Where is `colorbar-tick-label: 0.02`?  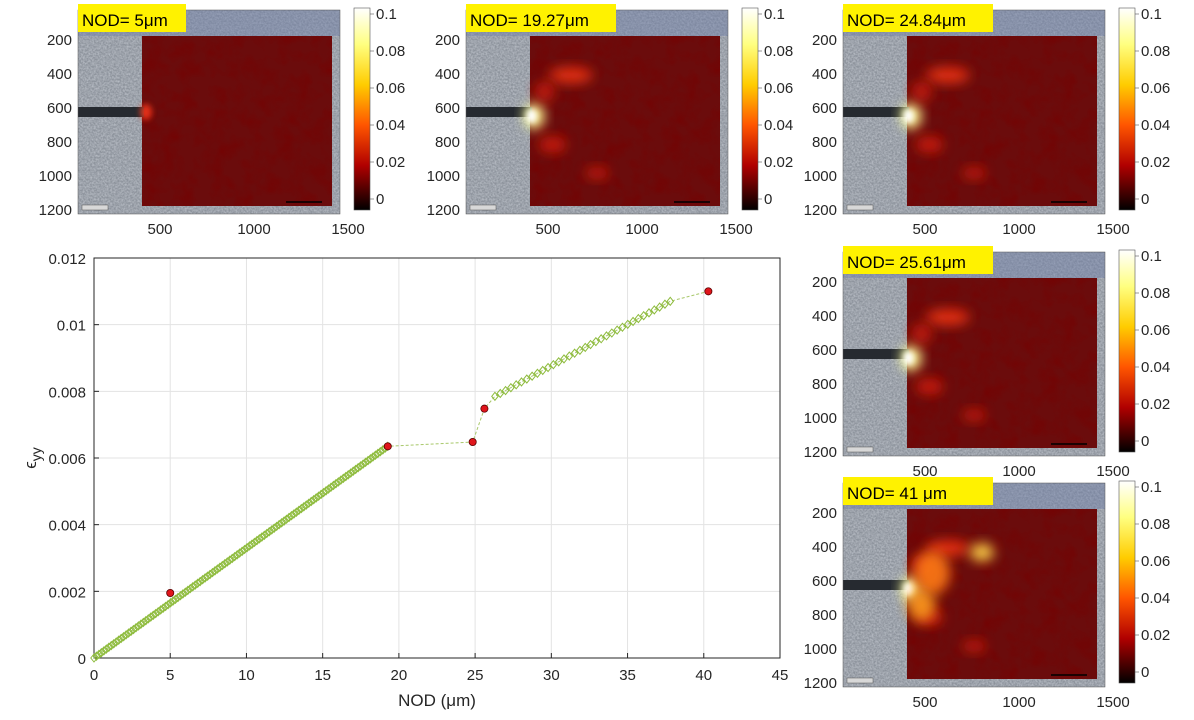 colorbar-tick-label: 0.02 is located at coordinates (1155, 162).